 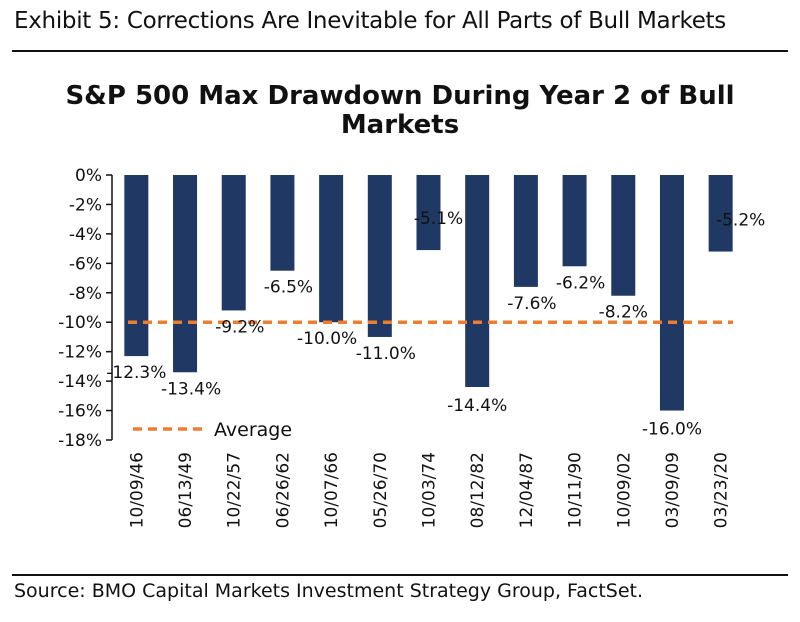 What do you see at coordinates (283, 490) in the screenshot?
I see `x-tick-label: 06/26/62` at bounding box center [283, 490].